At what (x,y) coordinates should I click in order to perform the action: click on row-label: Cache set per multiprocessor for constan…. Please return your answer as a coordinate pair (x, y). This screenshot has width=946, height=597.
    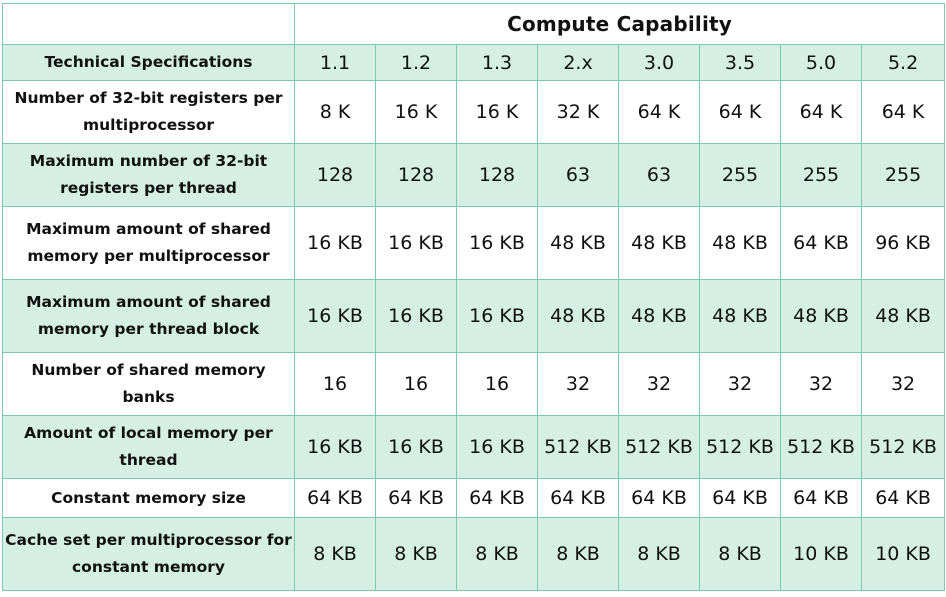
    Looking at the image, I should click on (148, 554).